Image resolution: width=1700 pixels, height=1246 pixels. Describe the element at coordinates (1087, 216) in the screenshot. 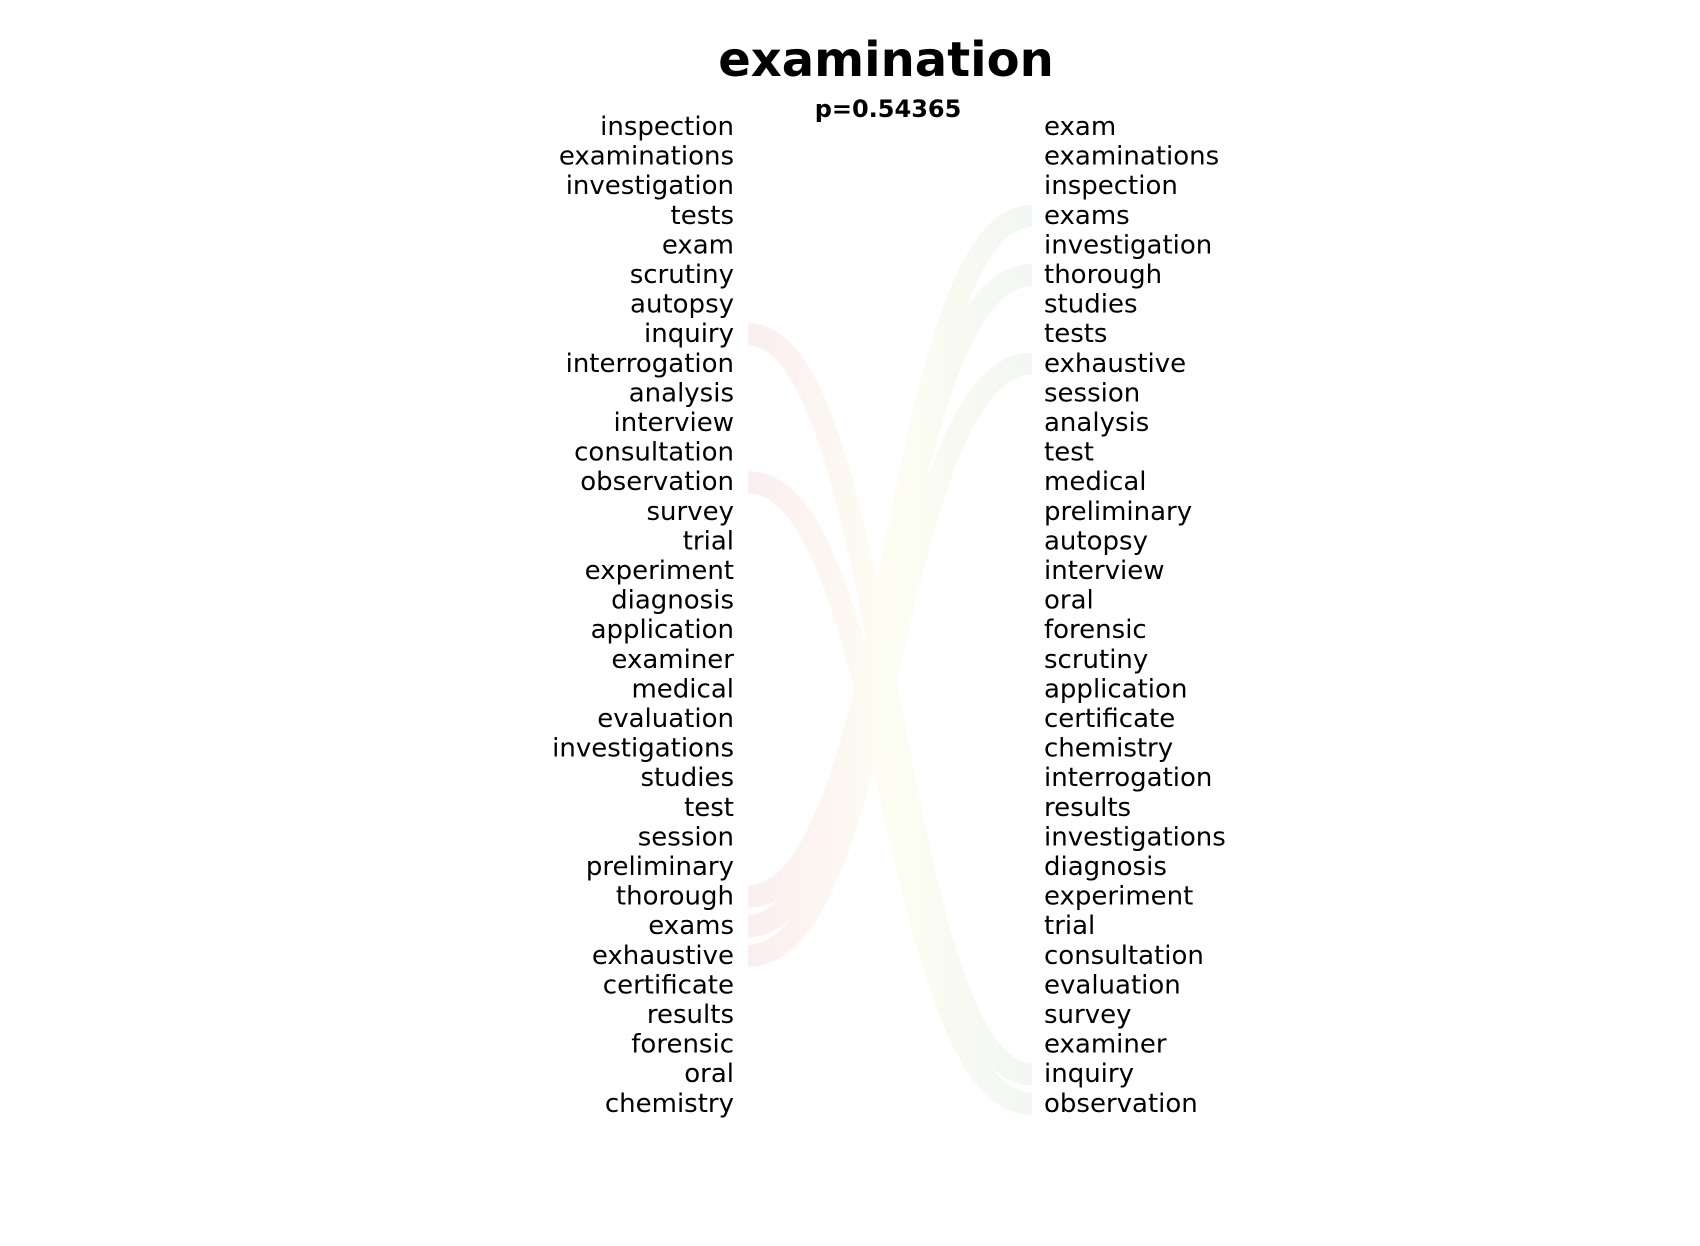

I see `right-word-4: exams` at that location.